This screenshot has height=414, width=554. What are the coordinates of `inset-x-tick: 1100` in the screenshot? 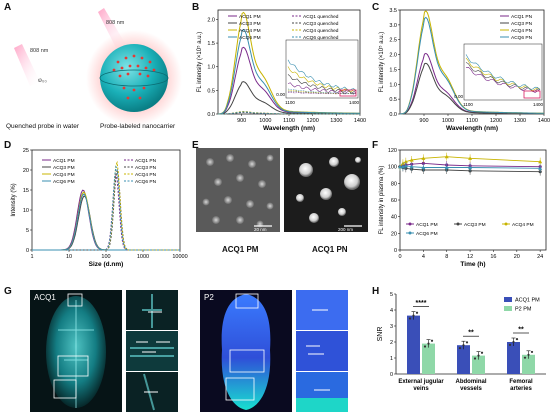 It's located at (468, 104).